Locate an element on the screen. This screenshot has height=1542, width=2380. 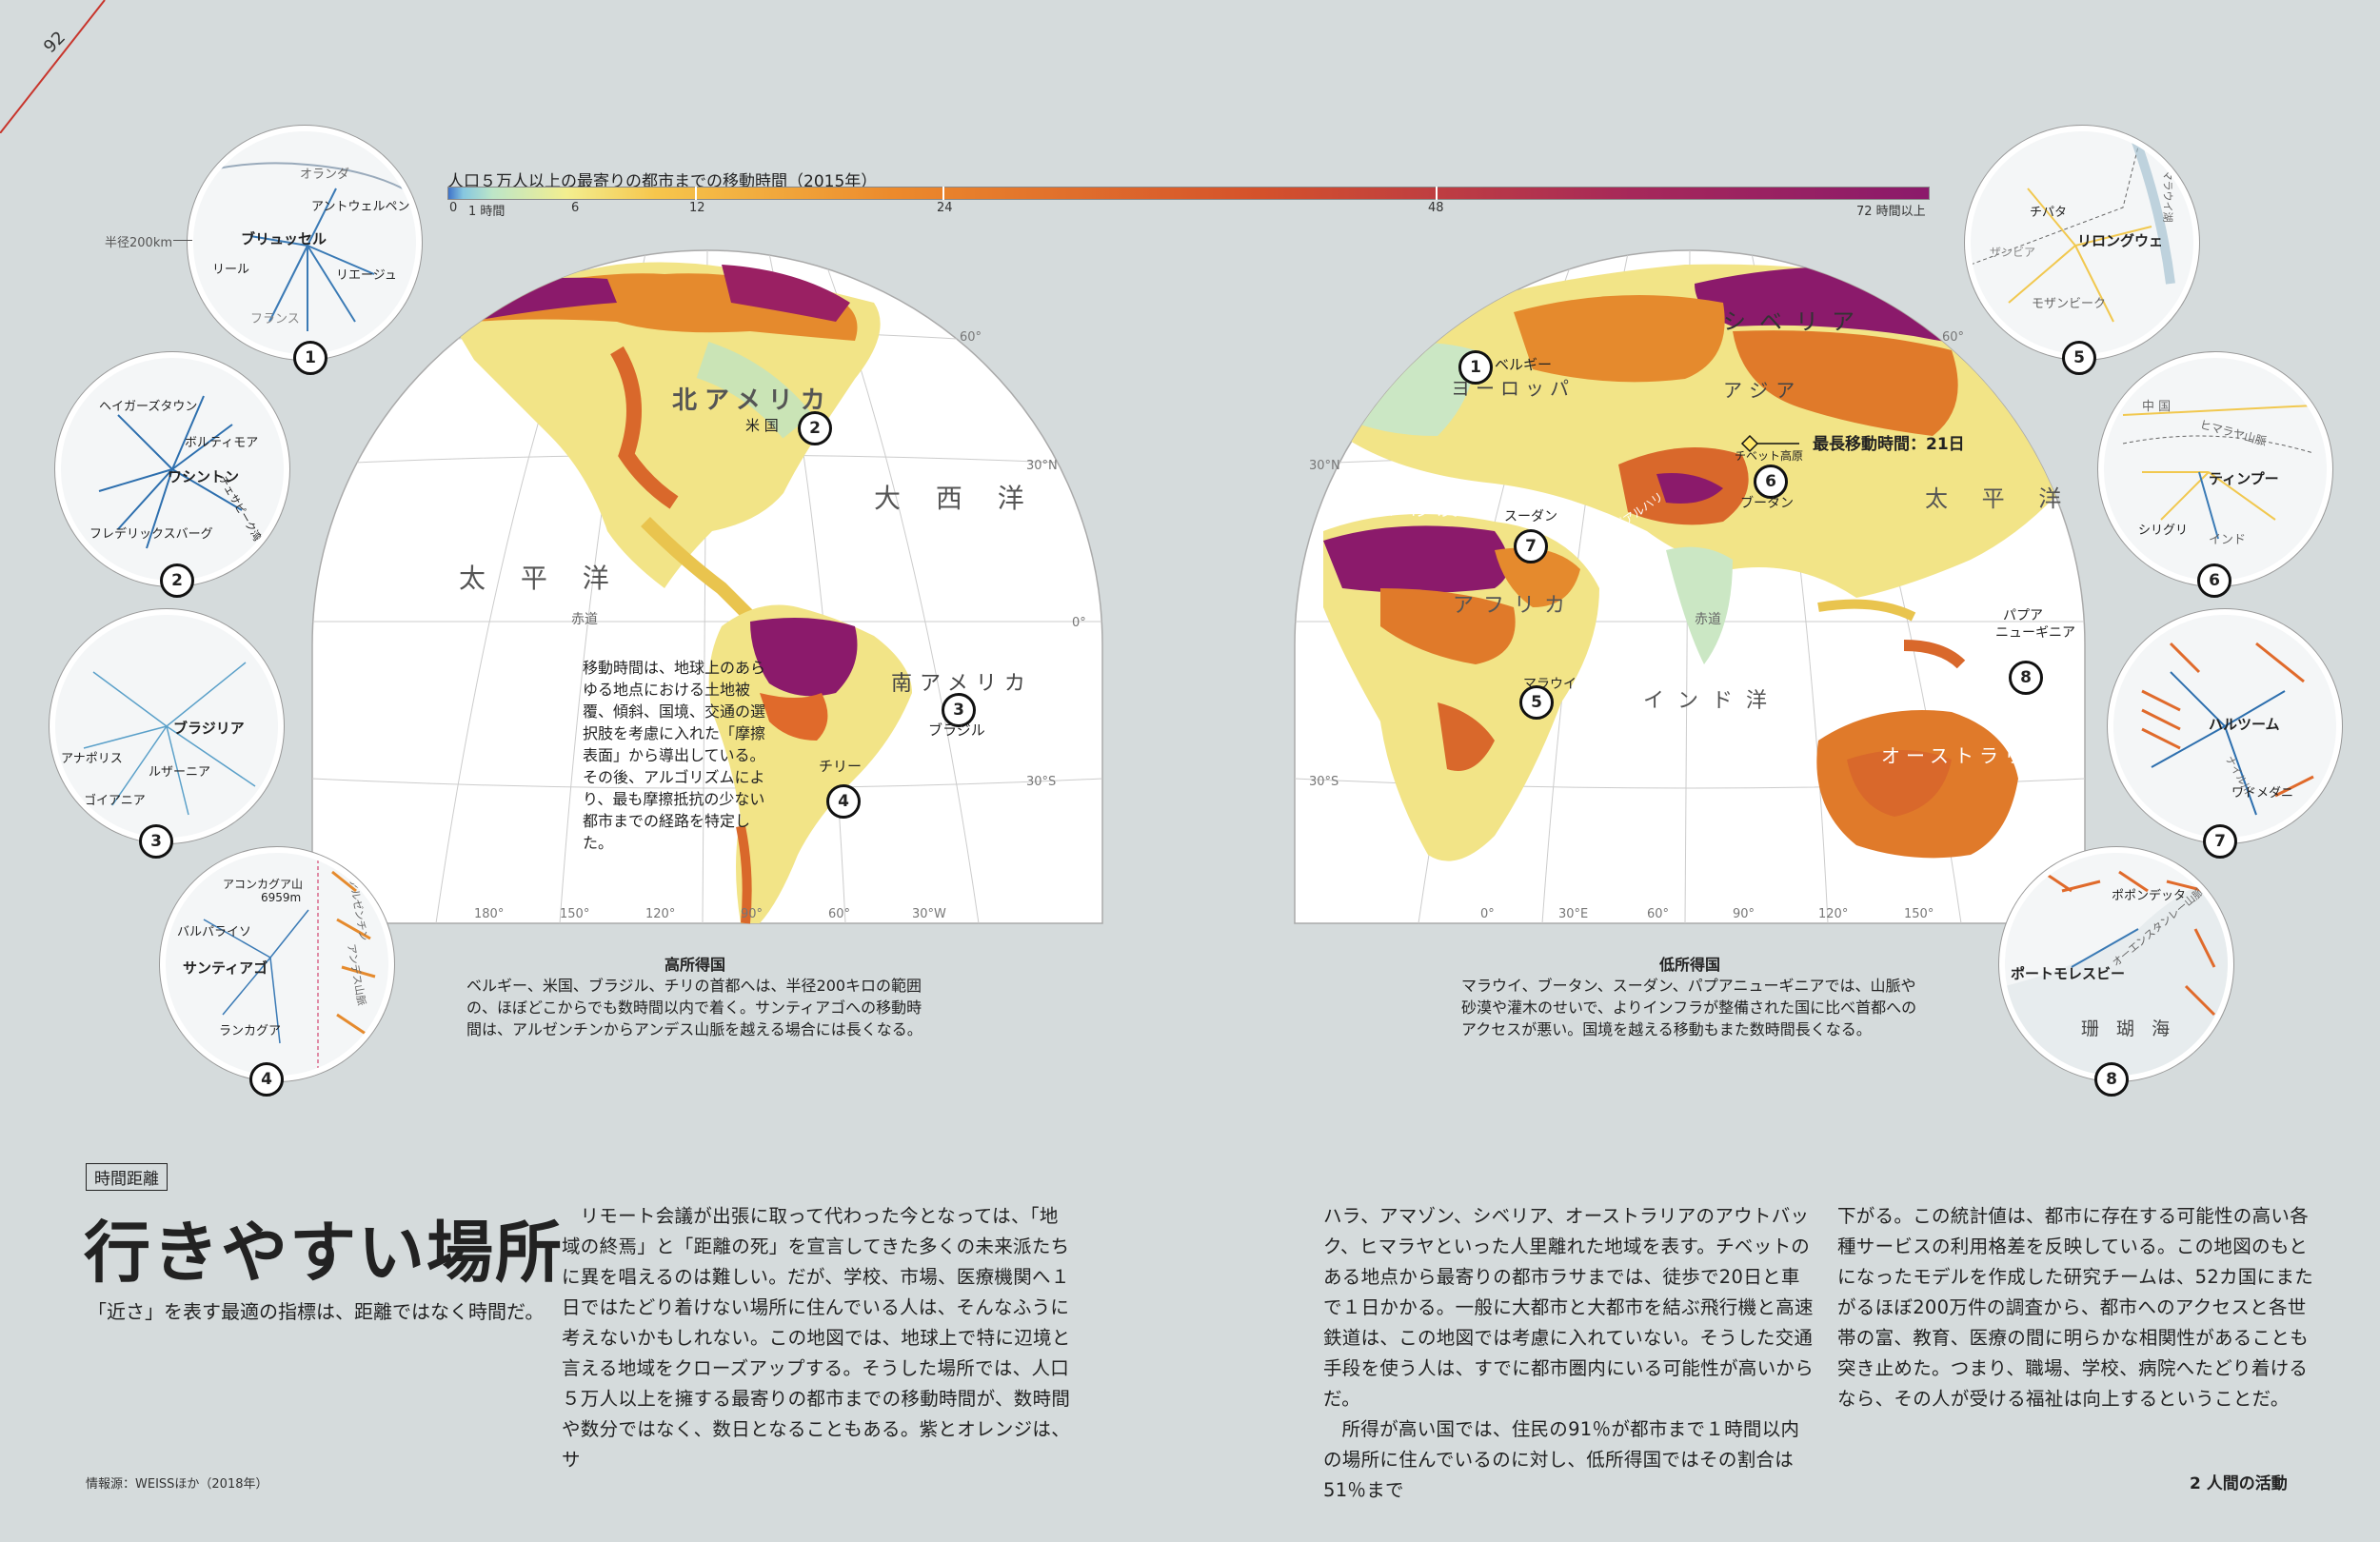
label-usa: 米 国 is located at coordinates (762, 425).